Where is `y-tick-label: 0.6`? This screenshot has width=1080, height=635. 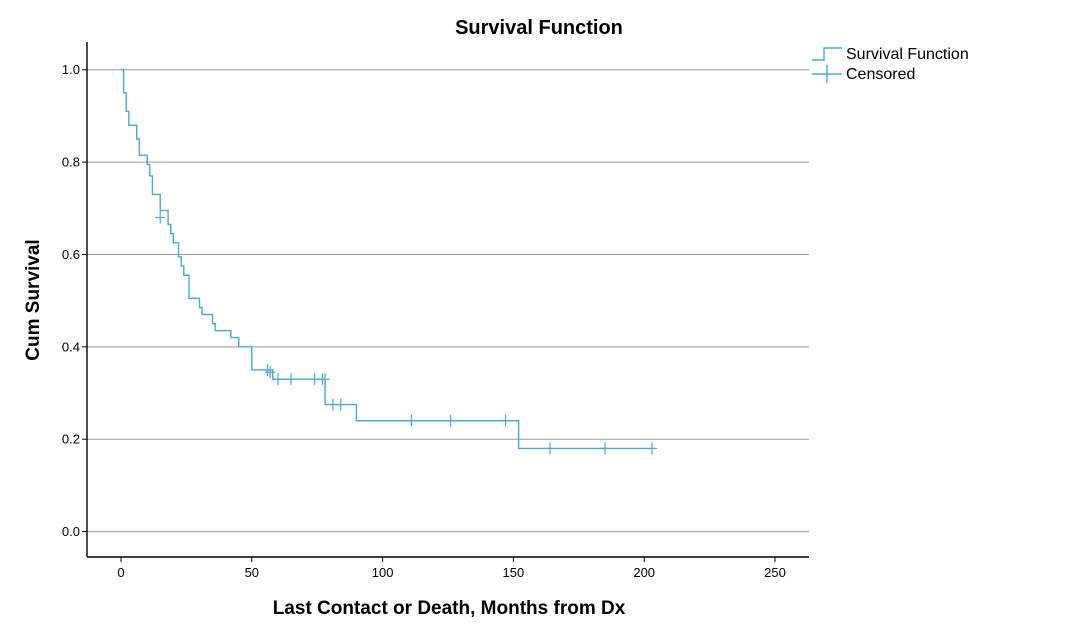 y-tick-label: 0.6 is located at coordinates (71, 254).